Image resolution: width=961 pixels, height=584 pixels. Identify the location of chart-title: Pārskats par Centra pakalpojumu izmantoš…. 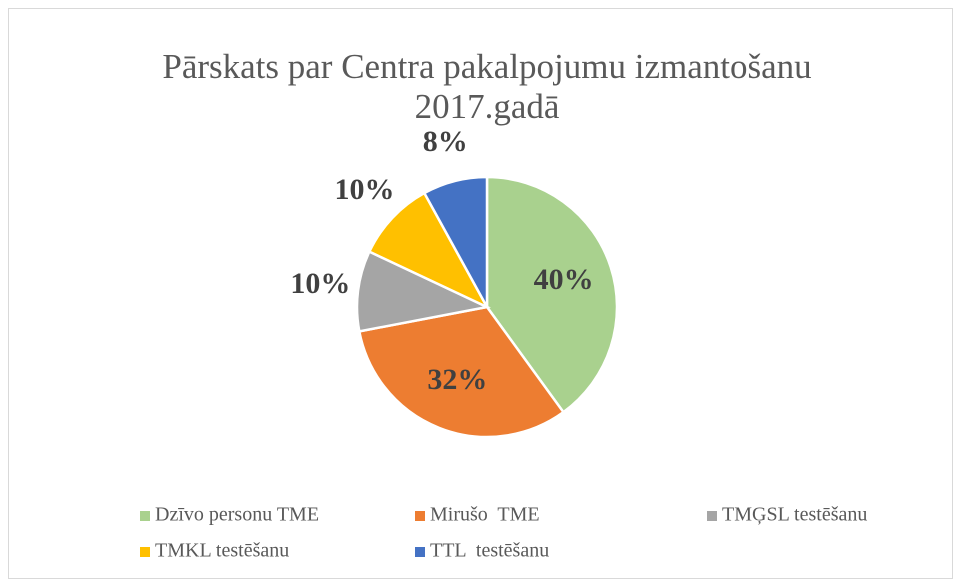
(486, 66).